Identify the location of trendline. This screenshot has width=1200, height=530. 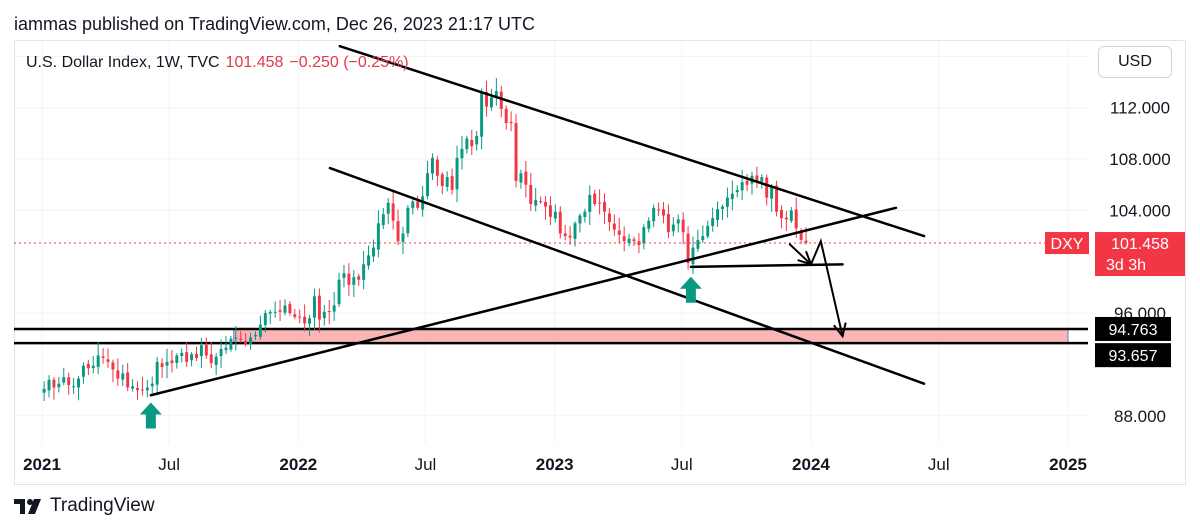
(766, 266).